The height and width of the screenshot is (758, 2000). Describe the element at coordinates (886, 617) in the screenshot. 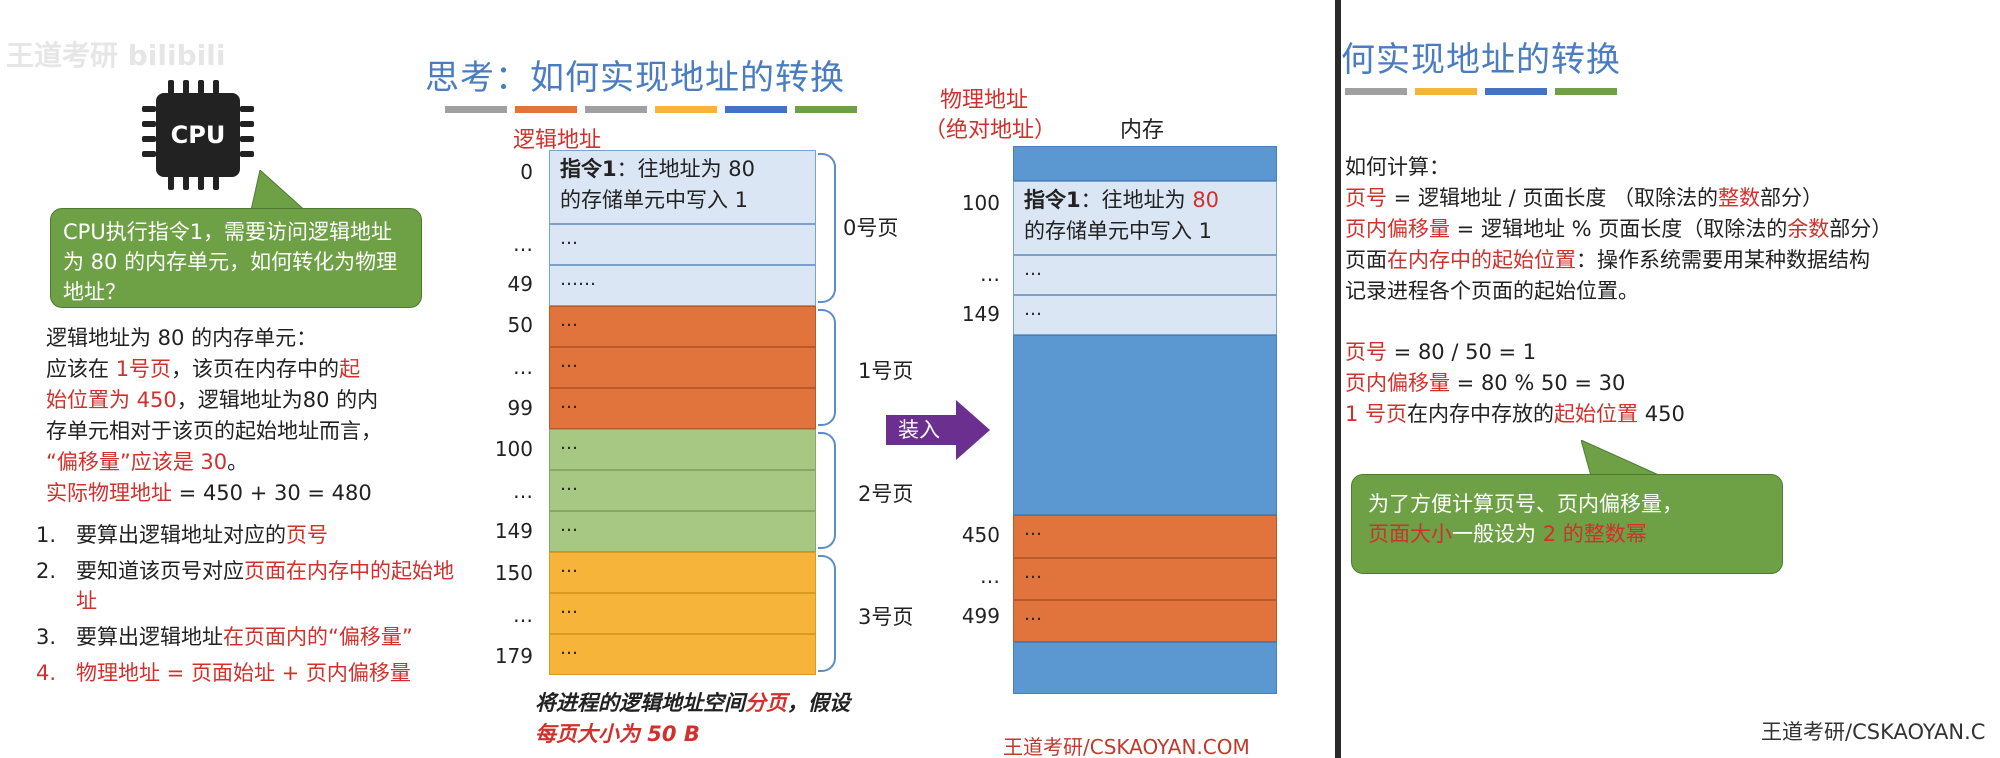

I see `page-label-3: 3号页` at that location.